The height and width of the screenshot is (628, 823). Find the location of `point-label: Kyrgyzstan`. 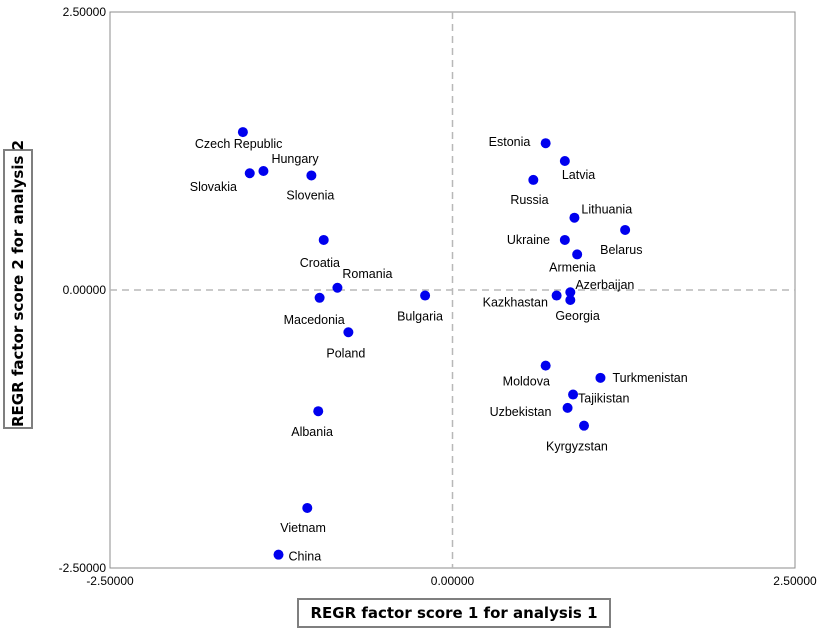

point-label: Kyrgyzstan is located at coordinates (577, 447).